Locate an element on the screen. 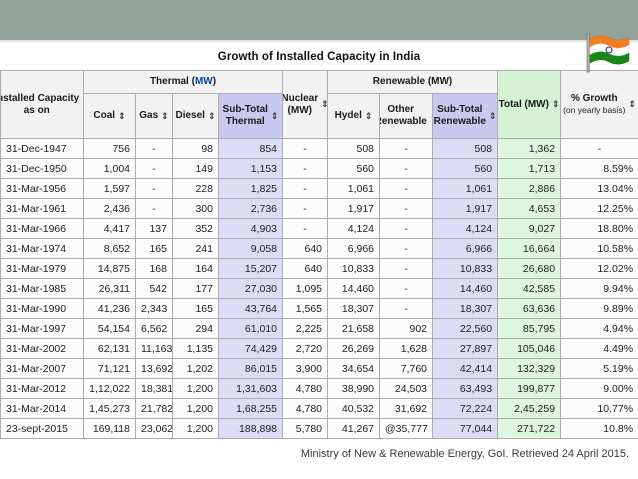  col-header-subtotal-renewable: Sub-Total Renewable ⇕ is located at coordinates (465, 116).